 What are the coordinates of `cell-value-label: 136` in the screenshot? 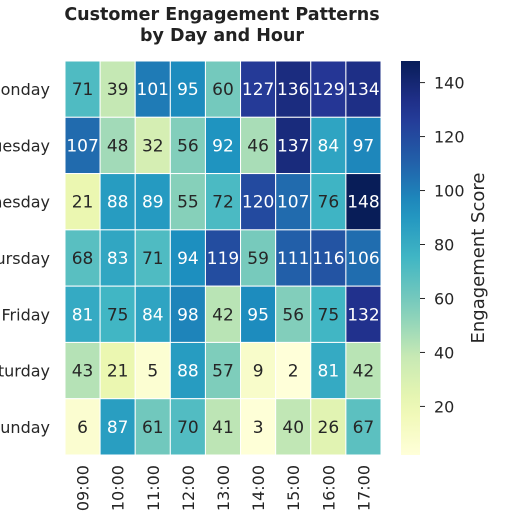 It's located at (293, 90).